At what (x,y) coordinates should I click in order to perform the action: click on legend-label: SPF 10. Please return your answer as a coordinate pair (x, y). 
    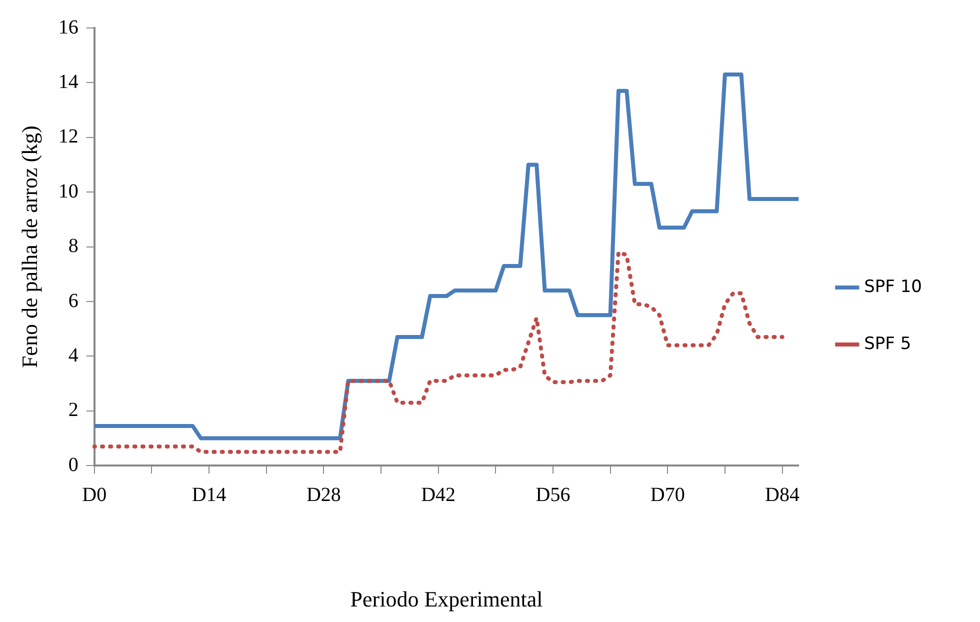
    Looking at the image, I should click on (893, 286).